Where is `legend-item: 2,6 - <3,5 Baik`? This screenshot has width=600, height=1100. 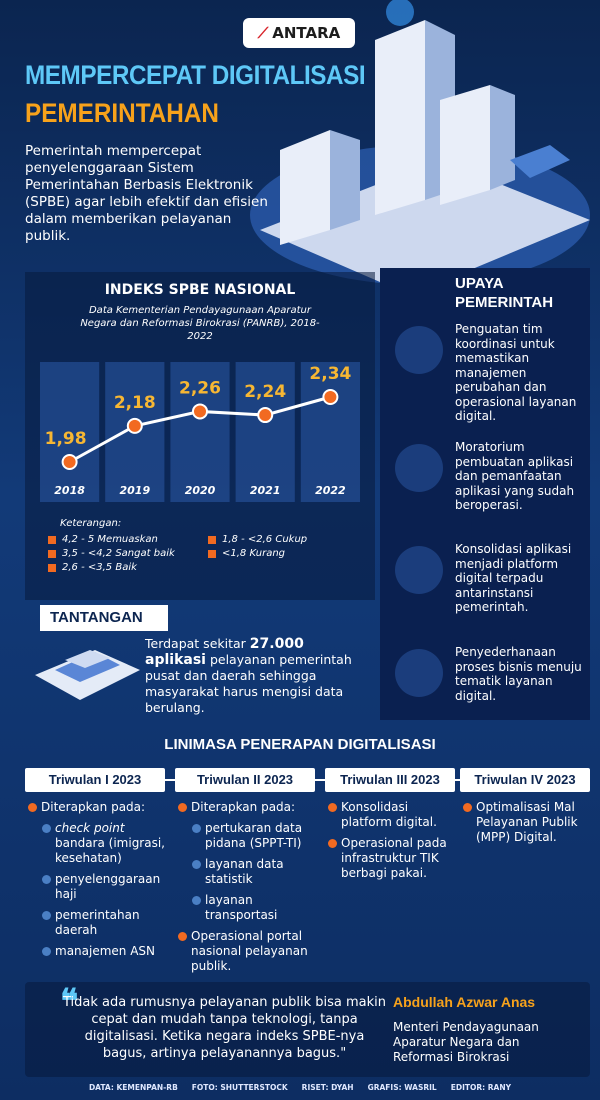 legend-item: 2,6 - <3,5 Baik is located at coordinates (128, 567).